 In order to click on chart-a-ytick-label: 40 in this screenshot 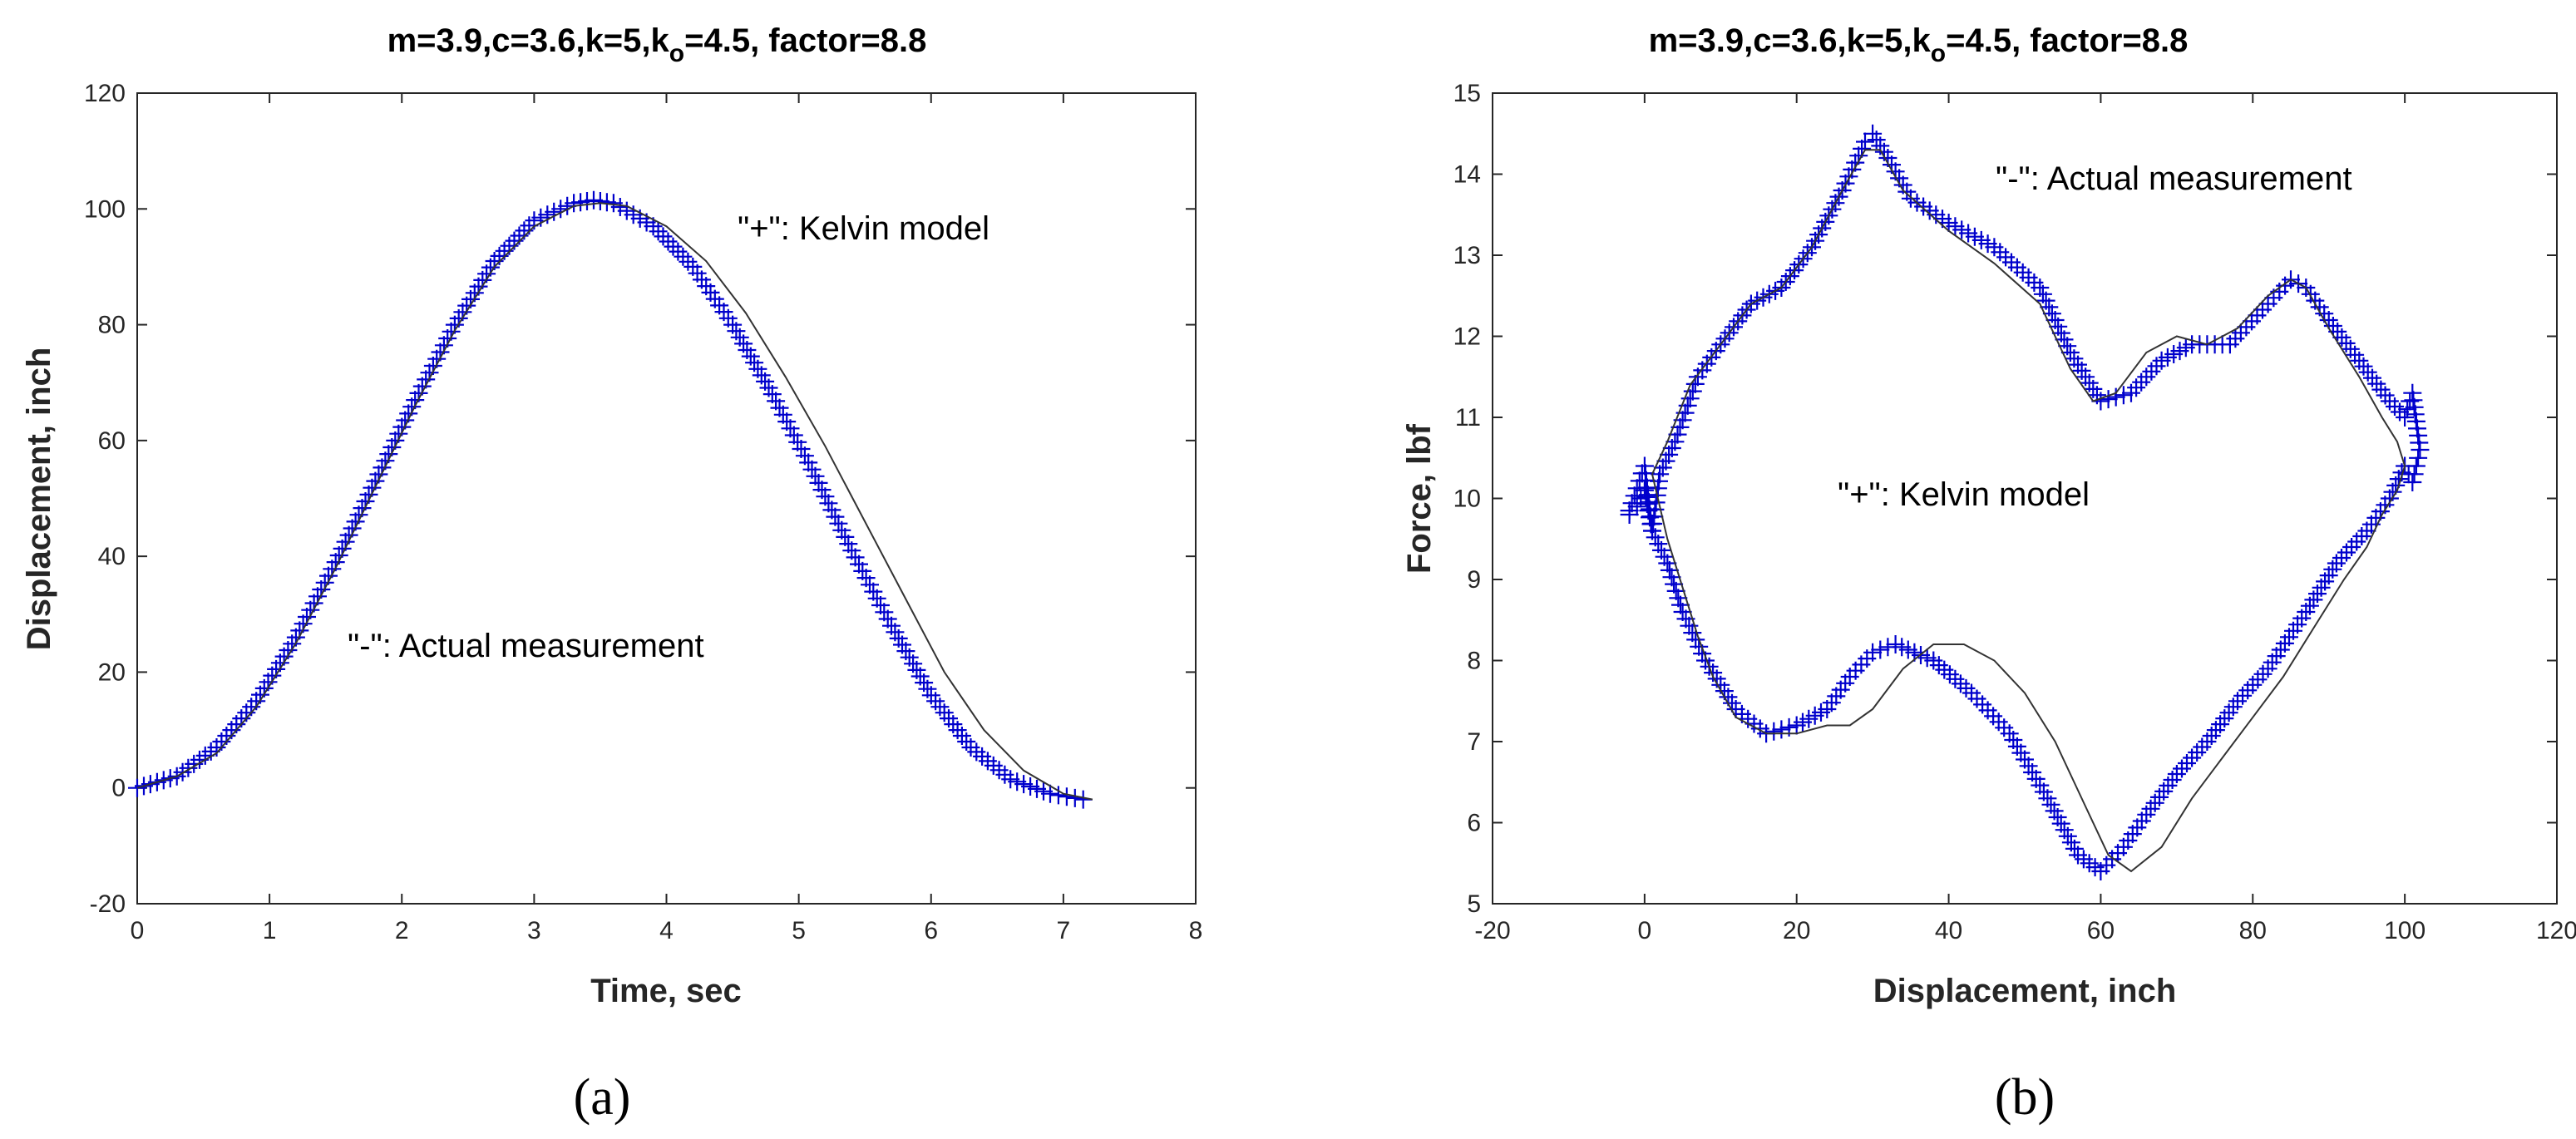, I will do `click(112, 556)`.